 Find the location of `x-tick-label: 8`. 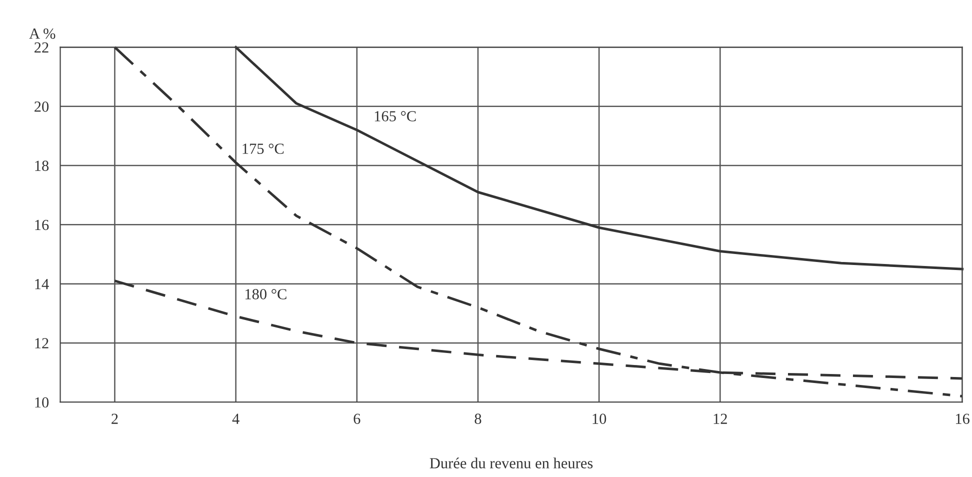

x-tick-label: 8 is located at coordinates (478, 419).